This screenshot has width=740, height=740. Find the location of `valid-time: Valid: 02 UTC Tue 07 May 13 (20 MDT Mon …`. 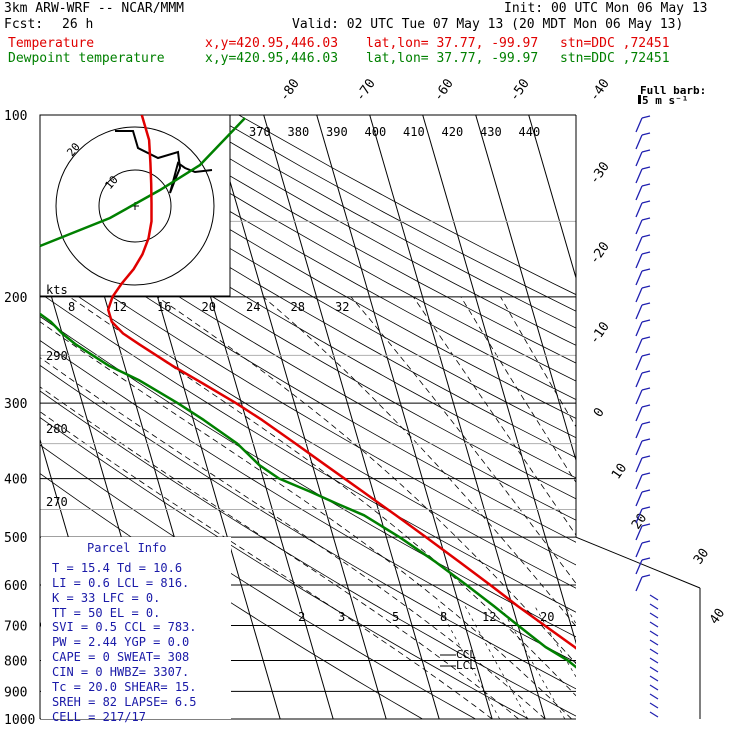

valid-time: Valid: 02 UTC Tue 07 May 13 (20 MDT Mon … is located at coordinates (488, 24).